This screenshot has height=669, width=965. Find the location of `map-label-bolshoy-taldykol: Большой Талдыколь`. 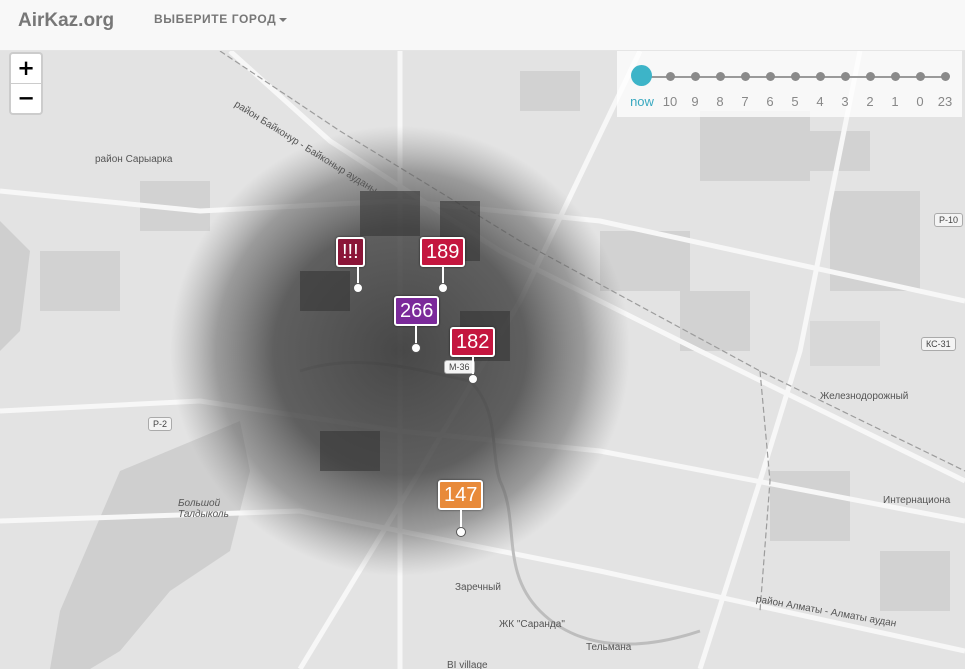

map-label-bolshoy-taldykol: Большой Талдыколь is located at coordinates (203, 509).